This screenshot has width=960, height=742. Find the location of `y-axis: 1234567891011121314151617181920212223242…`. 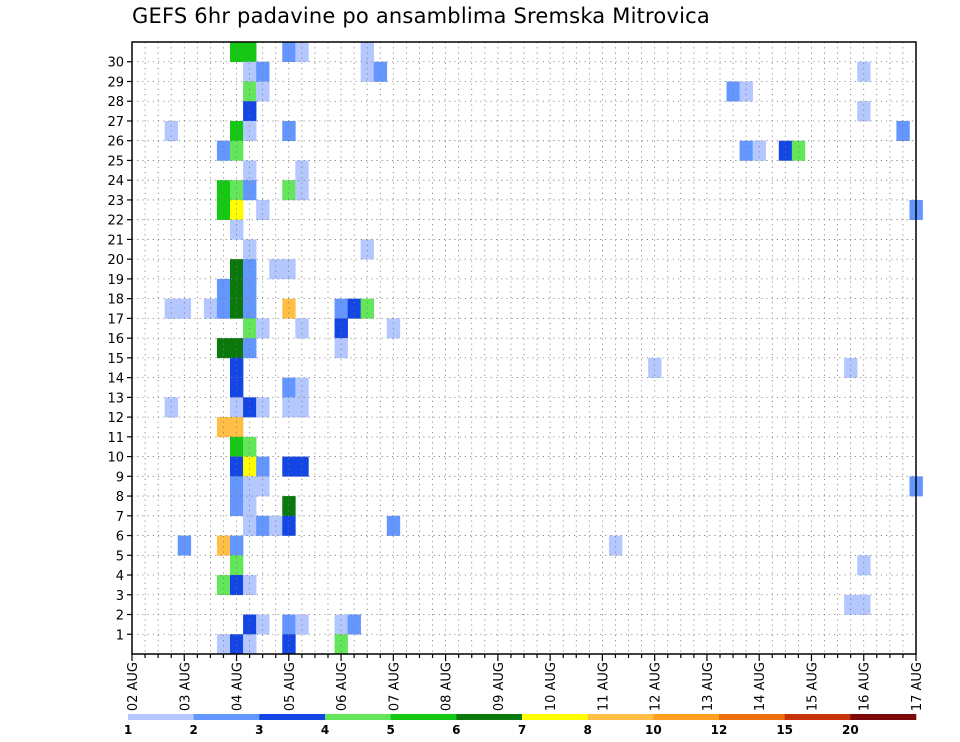

y-axis: 1234567891011121314151617181920212223242… is located at coordinates (119, 349).